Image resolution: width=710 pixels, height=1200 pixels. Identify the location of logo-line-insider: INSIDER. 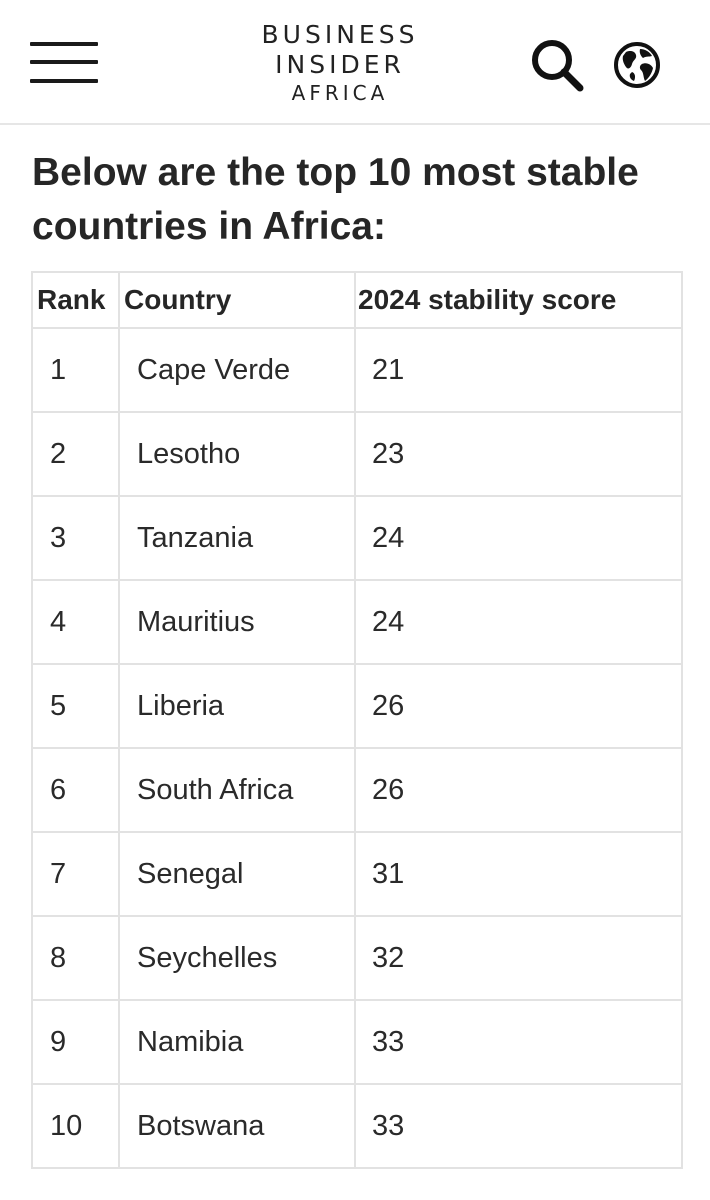
(340, 64).